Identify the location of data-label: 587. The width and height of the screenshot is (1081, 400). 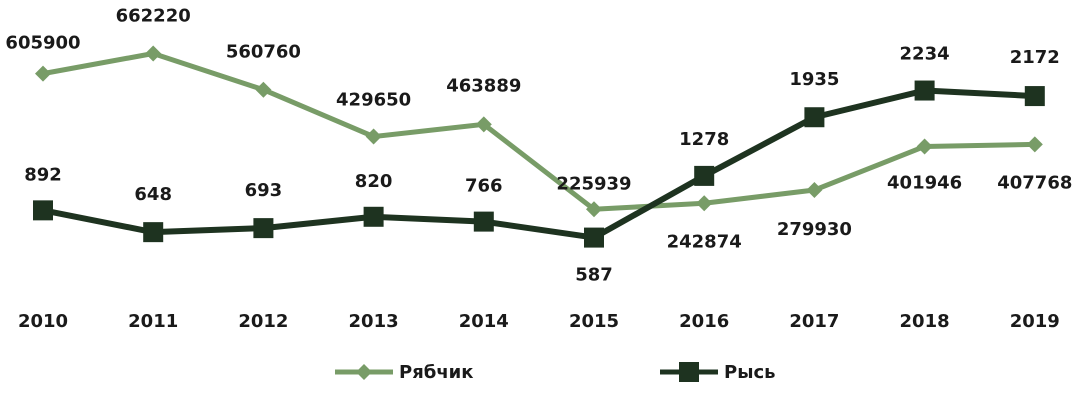
(594, 275).